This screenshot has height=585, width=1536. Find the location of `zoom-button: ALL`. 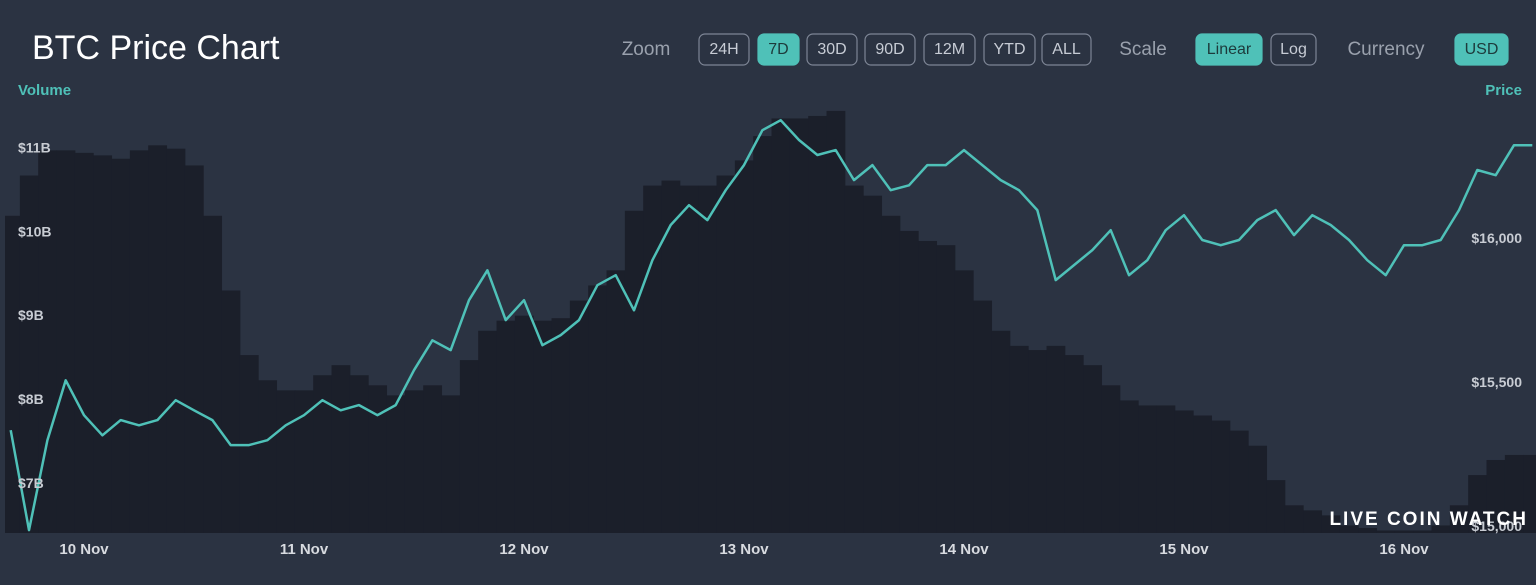

zoom-button: ALL is located at coordinates (1066, 49).